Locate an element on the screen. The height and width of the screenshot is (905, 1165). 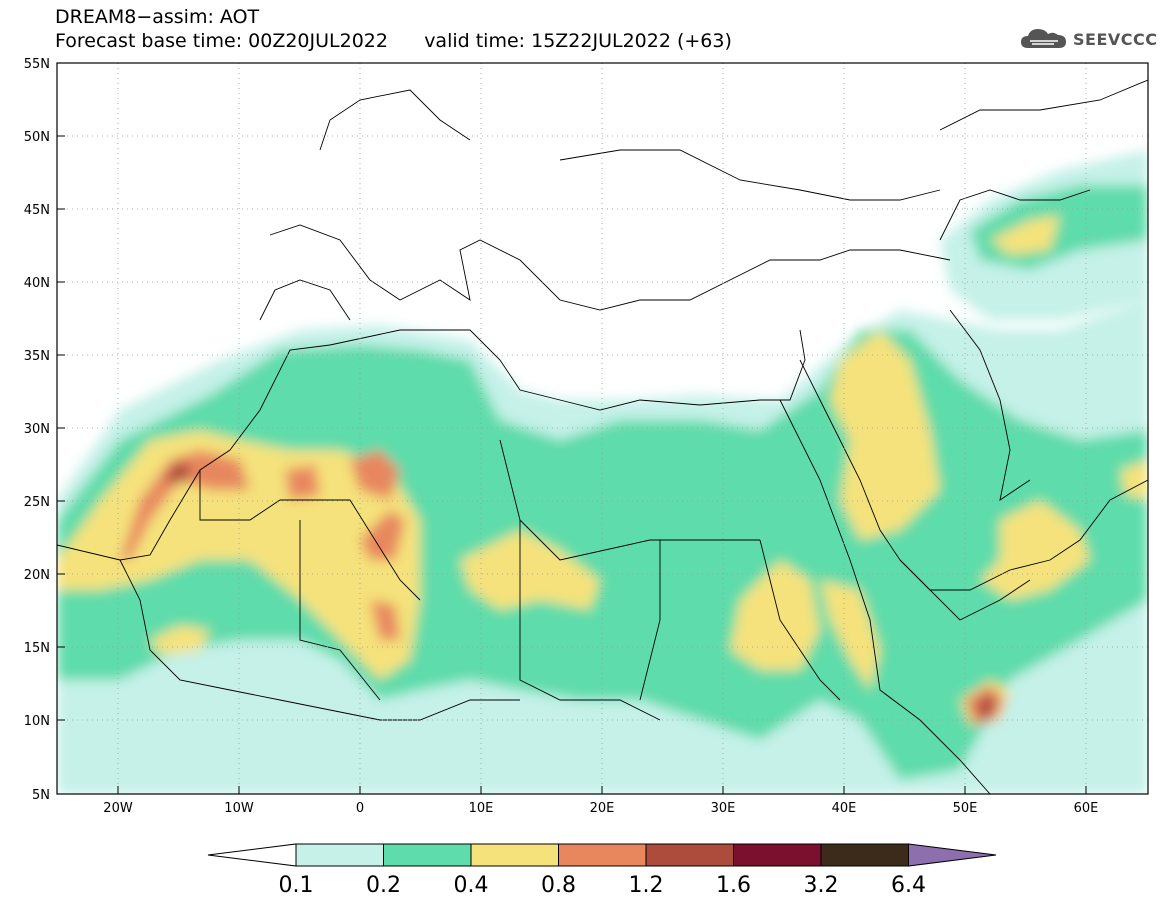
colorbar-label: 3.2 is located at coordinates (821, 885).